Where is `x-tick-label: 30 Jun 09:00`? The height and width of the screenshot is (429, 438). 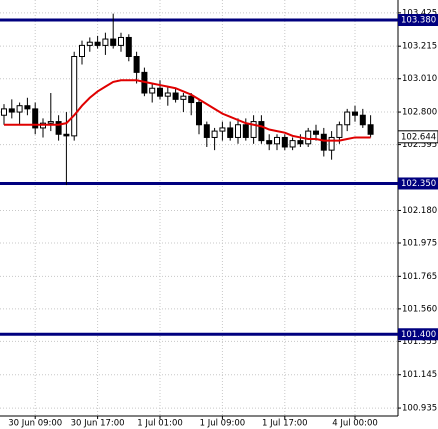
x-tick-label: 30 Jun 09:00 is located at coordinates (35, 424).